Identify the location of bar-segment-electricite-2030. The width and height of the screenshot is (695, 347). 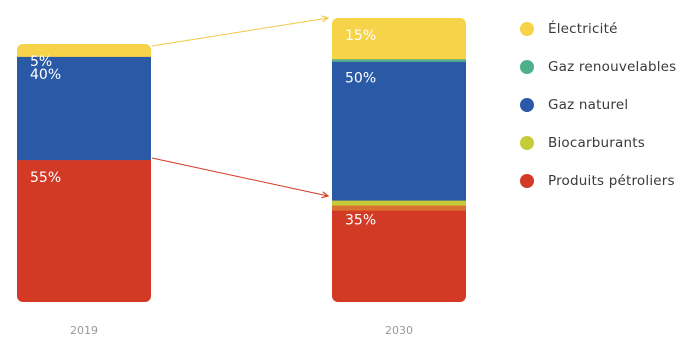
(399, 40).